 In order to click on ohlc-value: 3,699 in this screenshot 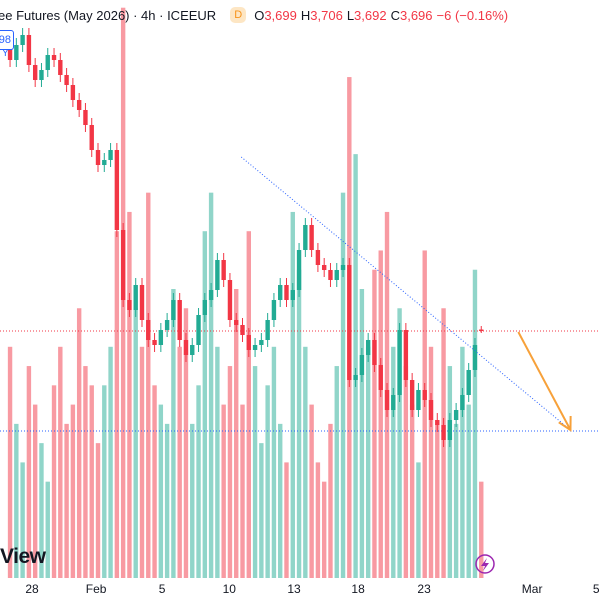, I will do `click(280, 15)`.